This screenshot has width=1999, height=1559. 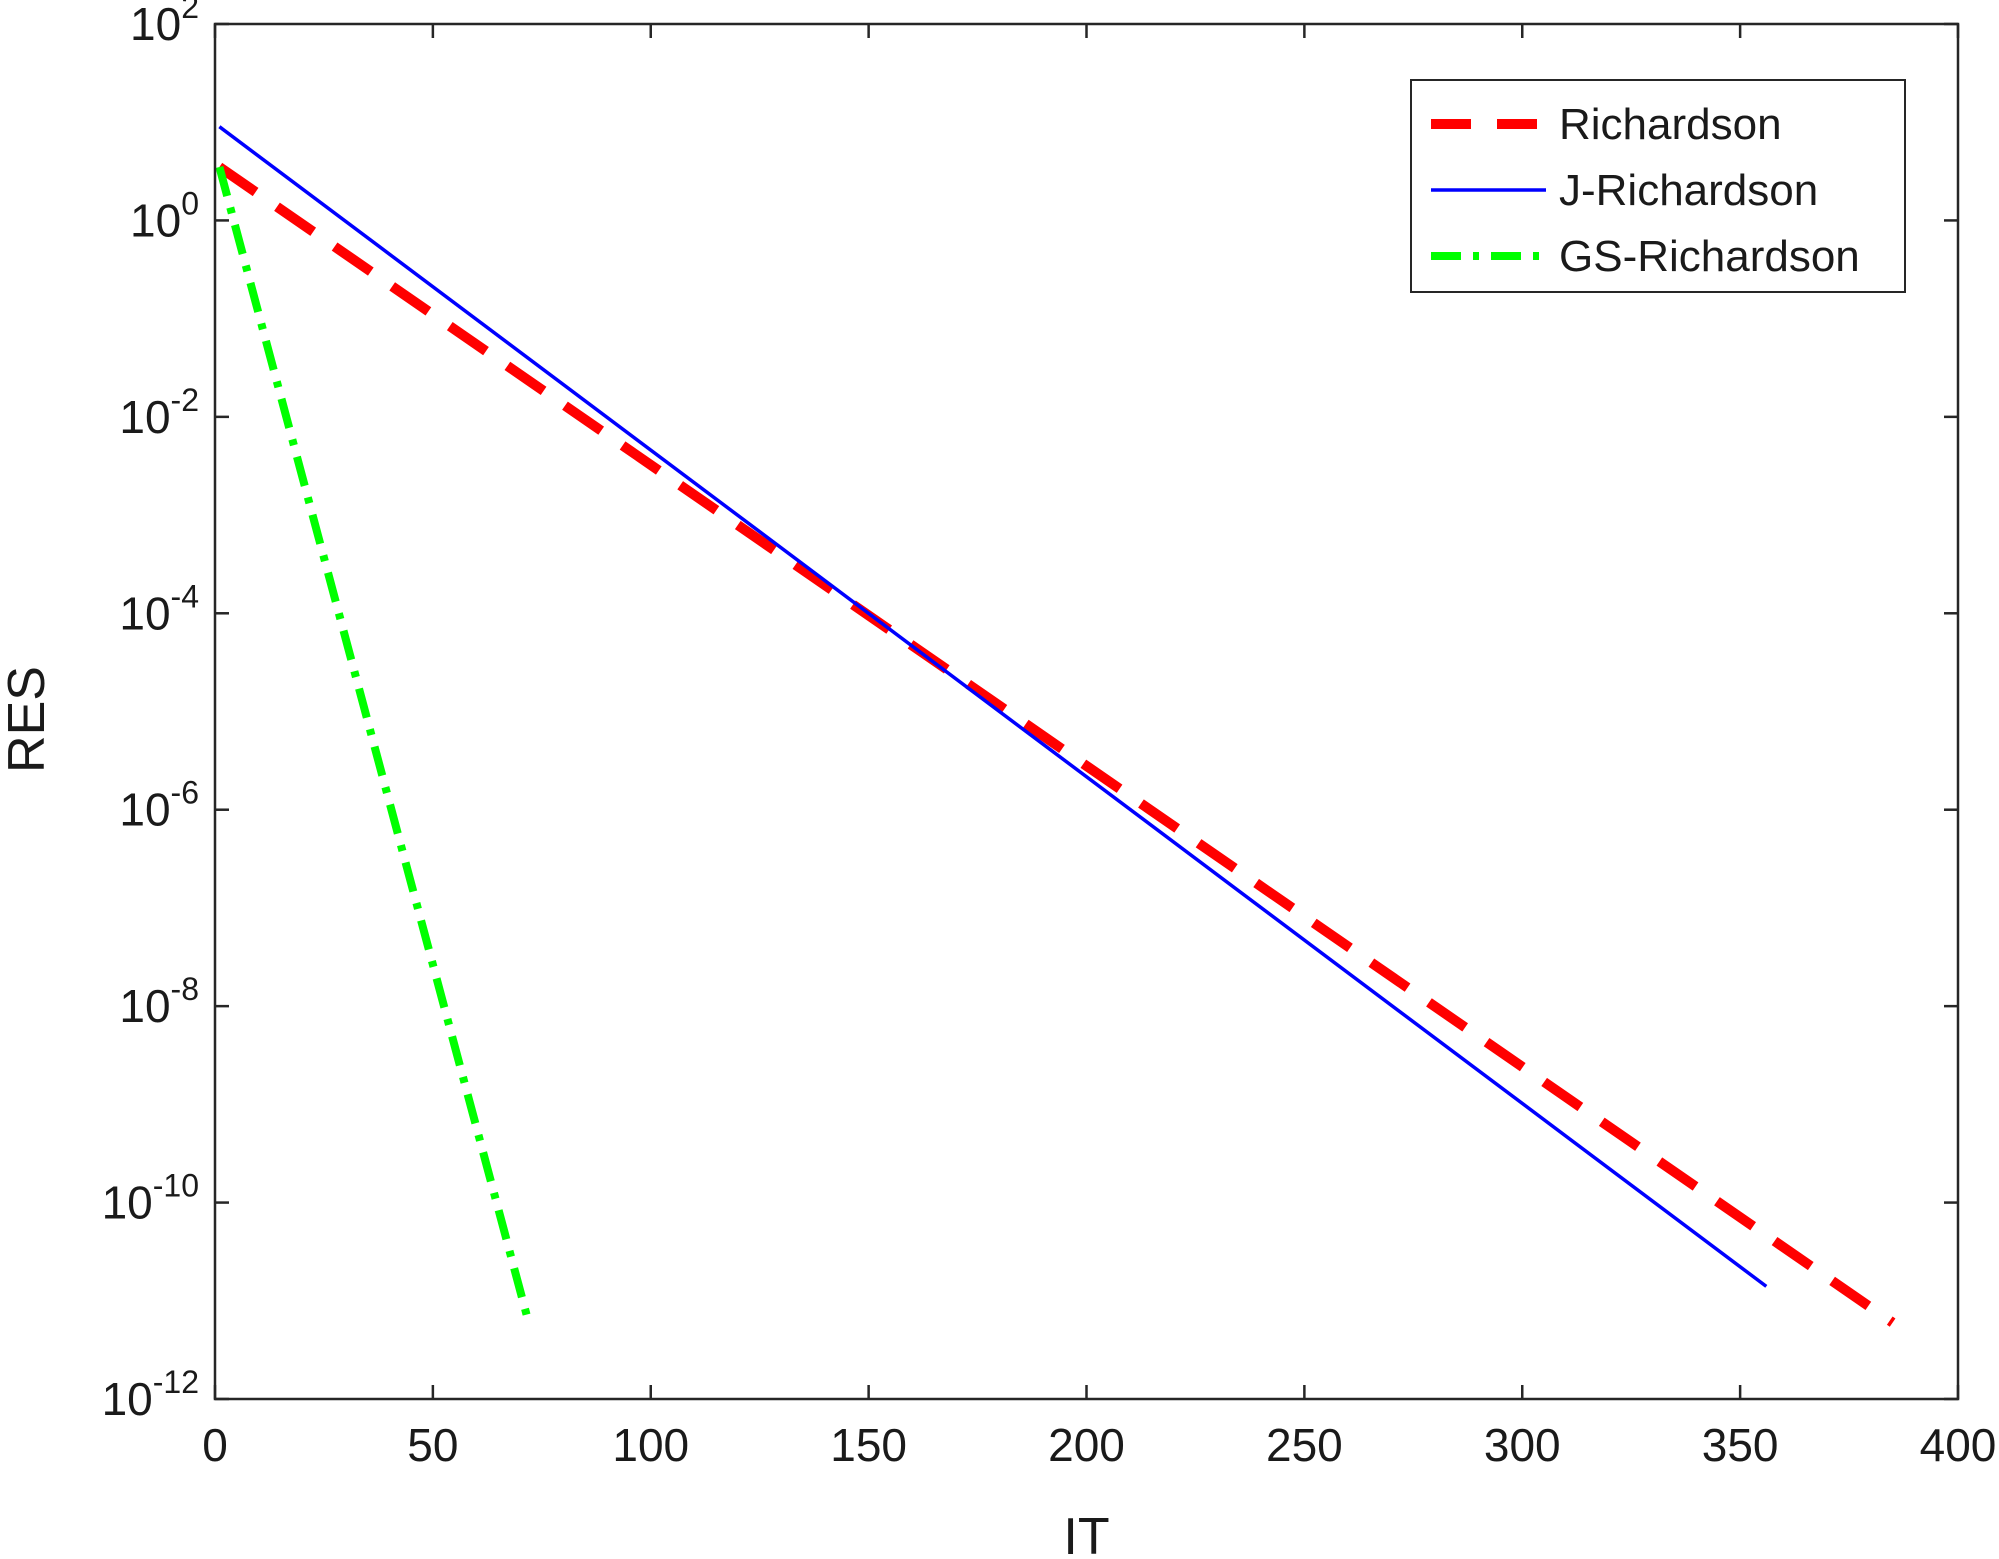 What do you see at coordinates (159, 412) in the screenshot?
I see `y-tick-label: 10⁻²` at bounding box center [159, 412].